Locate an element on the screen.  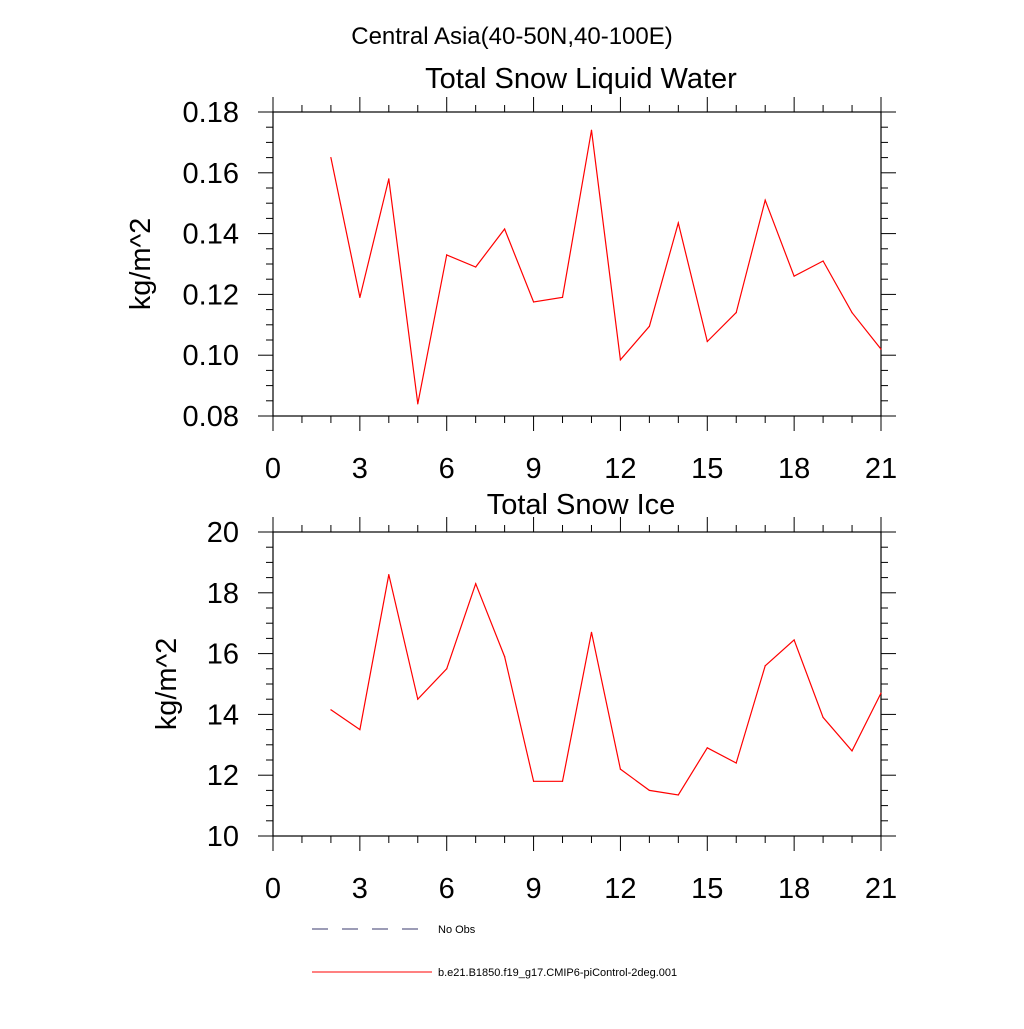
y-tick-label: 10 is located at coordinates (223, 837).